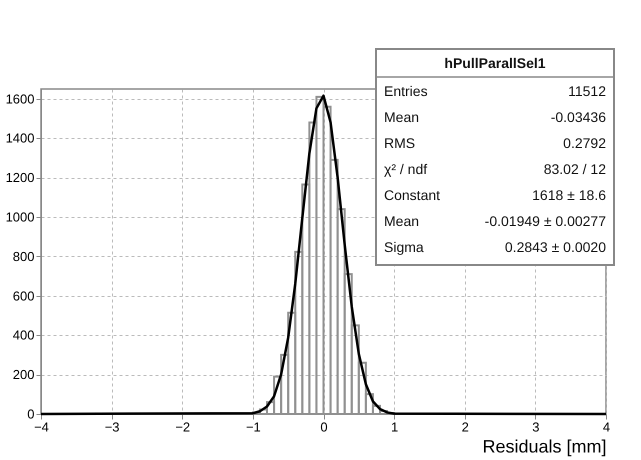 The height and width of the screenshot is (460, 641). I want to click on x-tick-label: 2, so click(465, 427).